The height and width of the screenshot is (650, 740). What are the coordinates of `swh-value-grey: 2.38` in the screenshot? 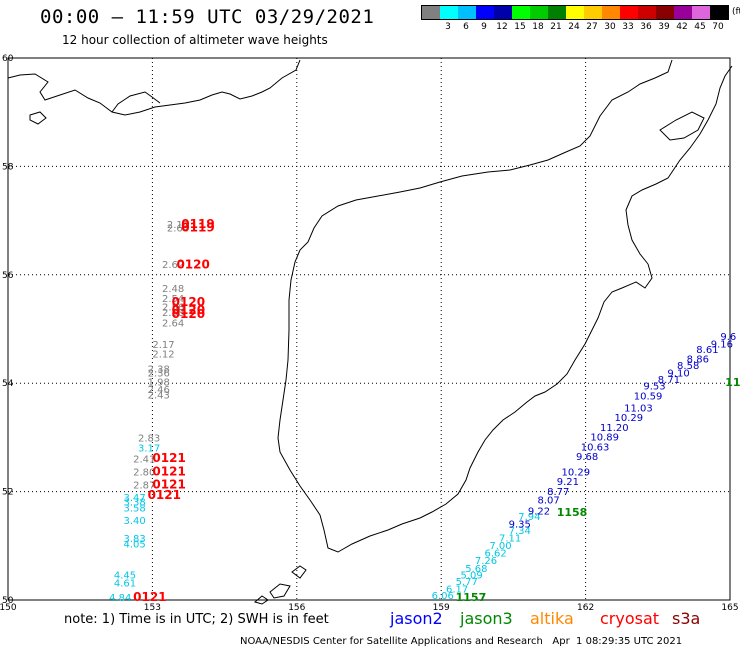 It's located at (159, 369).